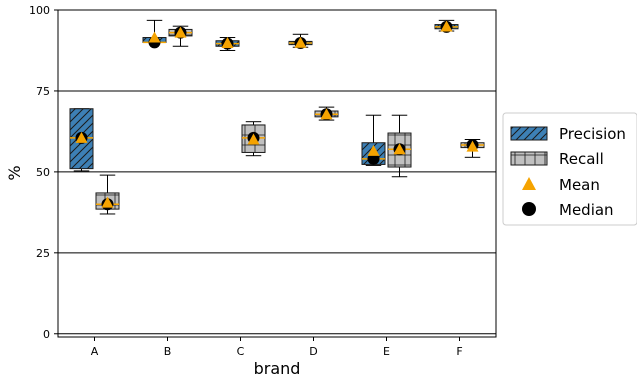  What do you see at coordinates (107, 194) in the screenshot?
I see `recall-box-A` at bounding box center [107, 194].